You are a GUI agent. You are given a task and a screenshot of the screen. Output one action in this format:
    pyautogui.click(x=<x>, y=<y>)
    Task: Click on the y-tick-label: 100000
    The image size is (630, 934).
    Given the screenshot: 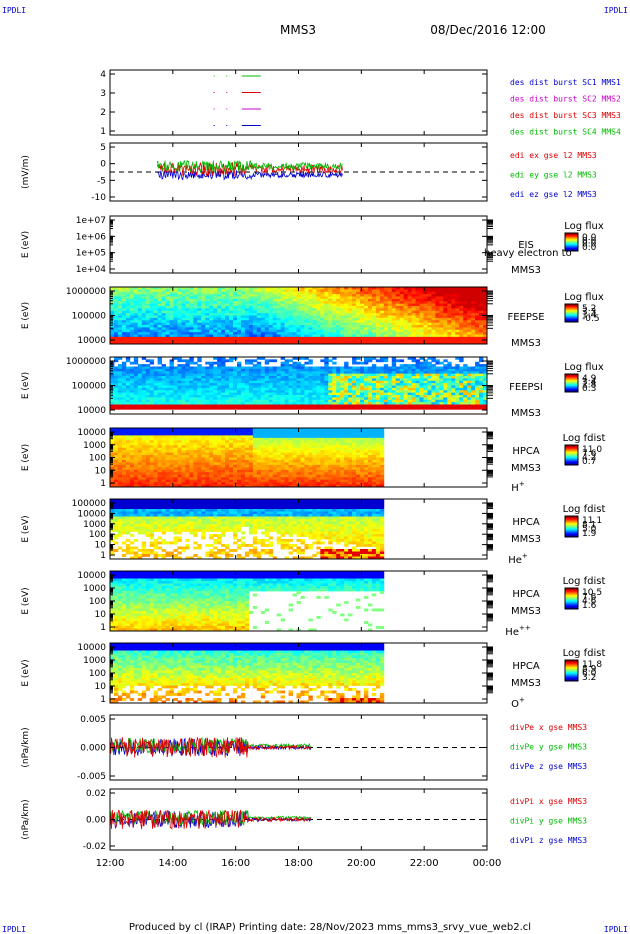 What is the action you would take?
    pyautogui.click(x=89, y=317)
    